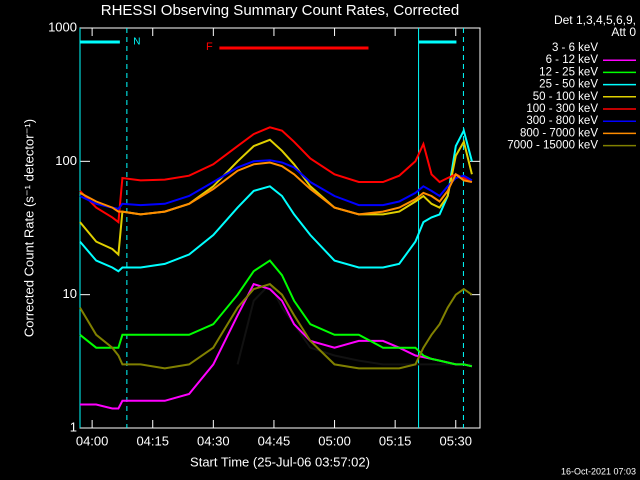  Describe the element at coordinates (568, 85) in the screenshot. I see `legend-label: 25 - 50 keV` at that location.